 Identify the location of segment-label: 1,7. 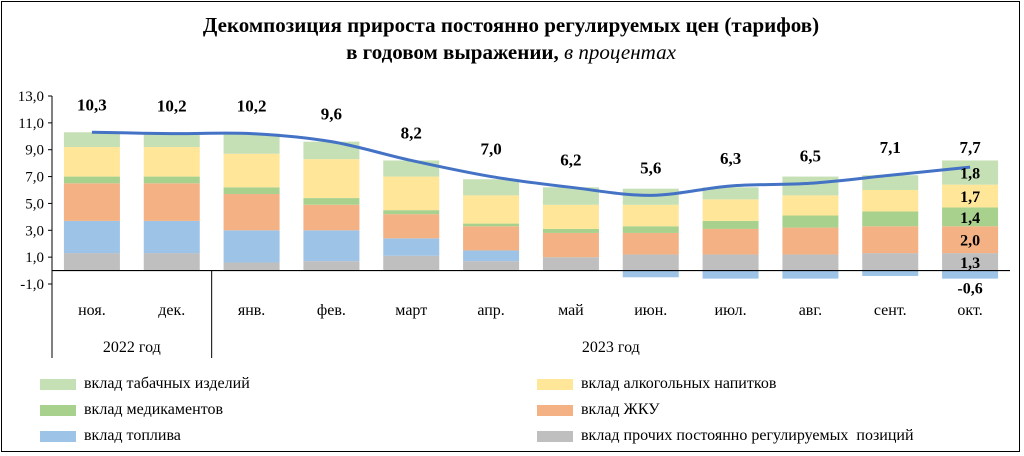
(970, 197).